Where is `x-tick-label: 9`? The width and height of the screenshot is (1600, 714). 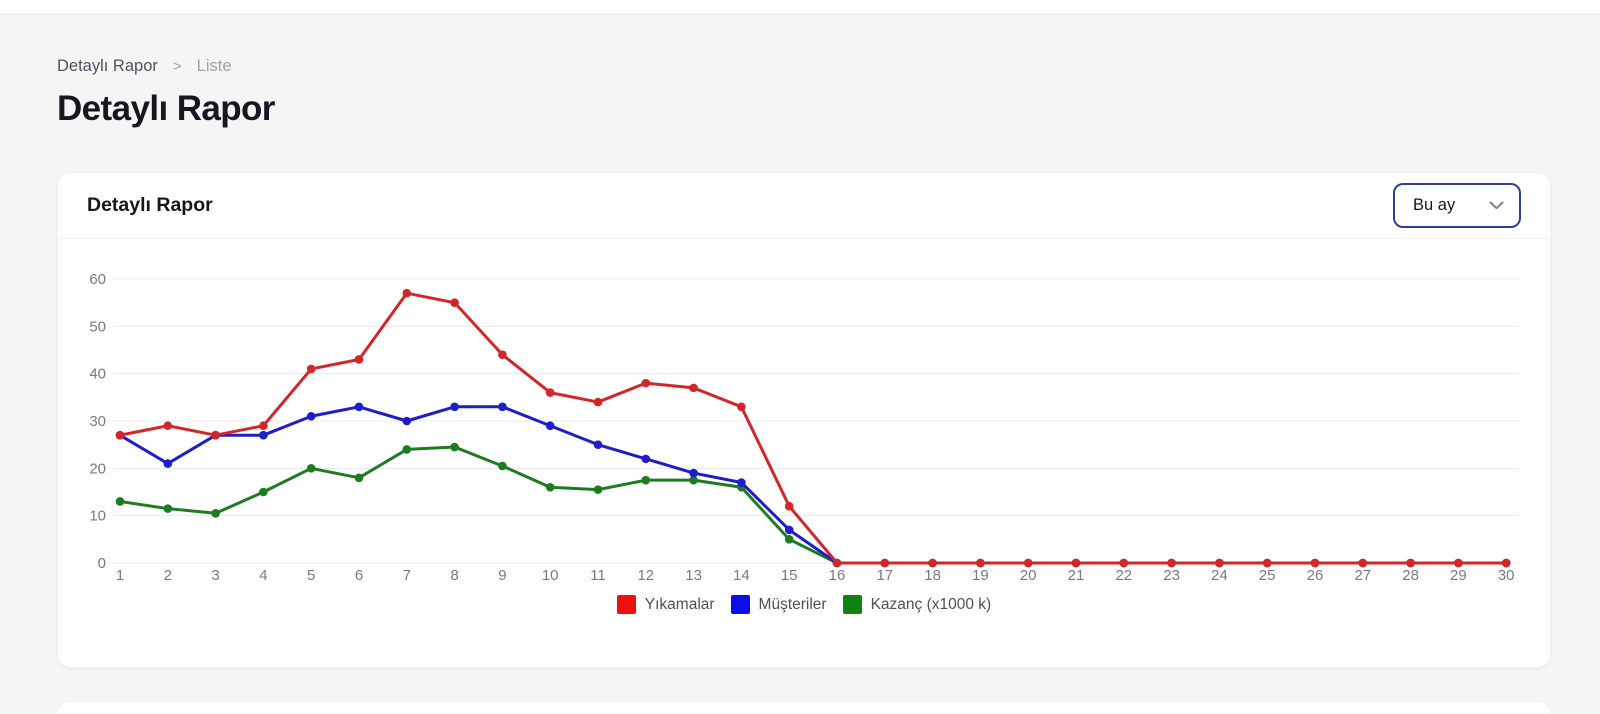
x-tick-label: 9 is located at coordinates (502, 575).